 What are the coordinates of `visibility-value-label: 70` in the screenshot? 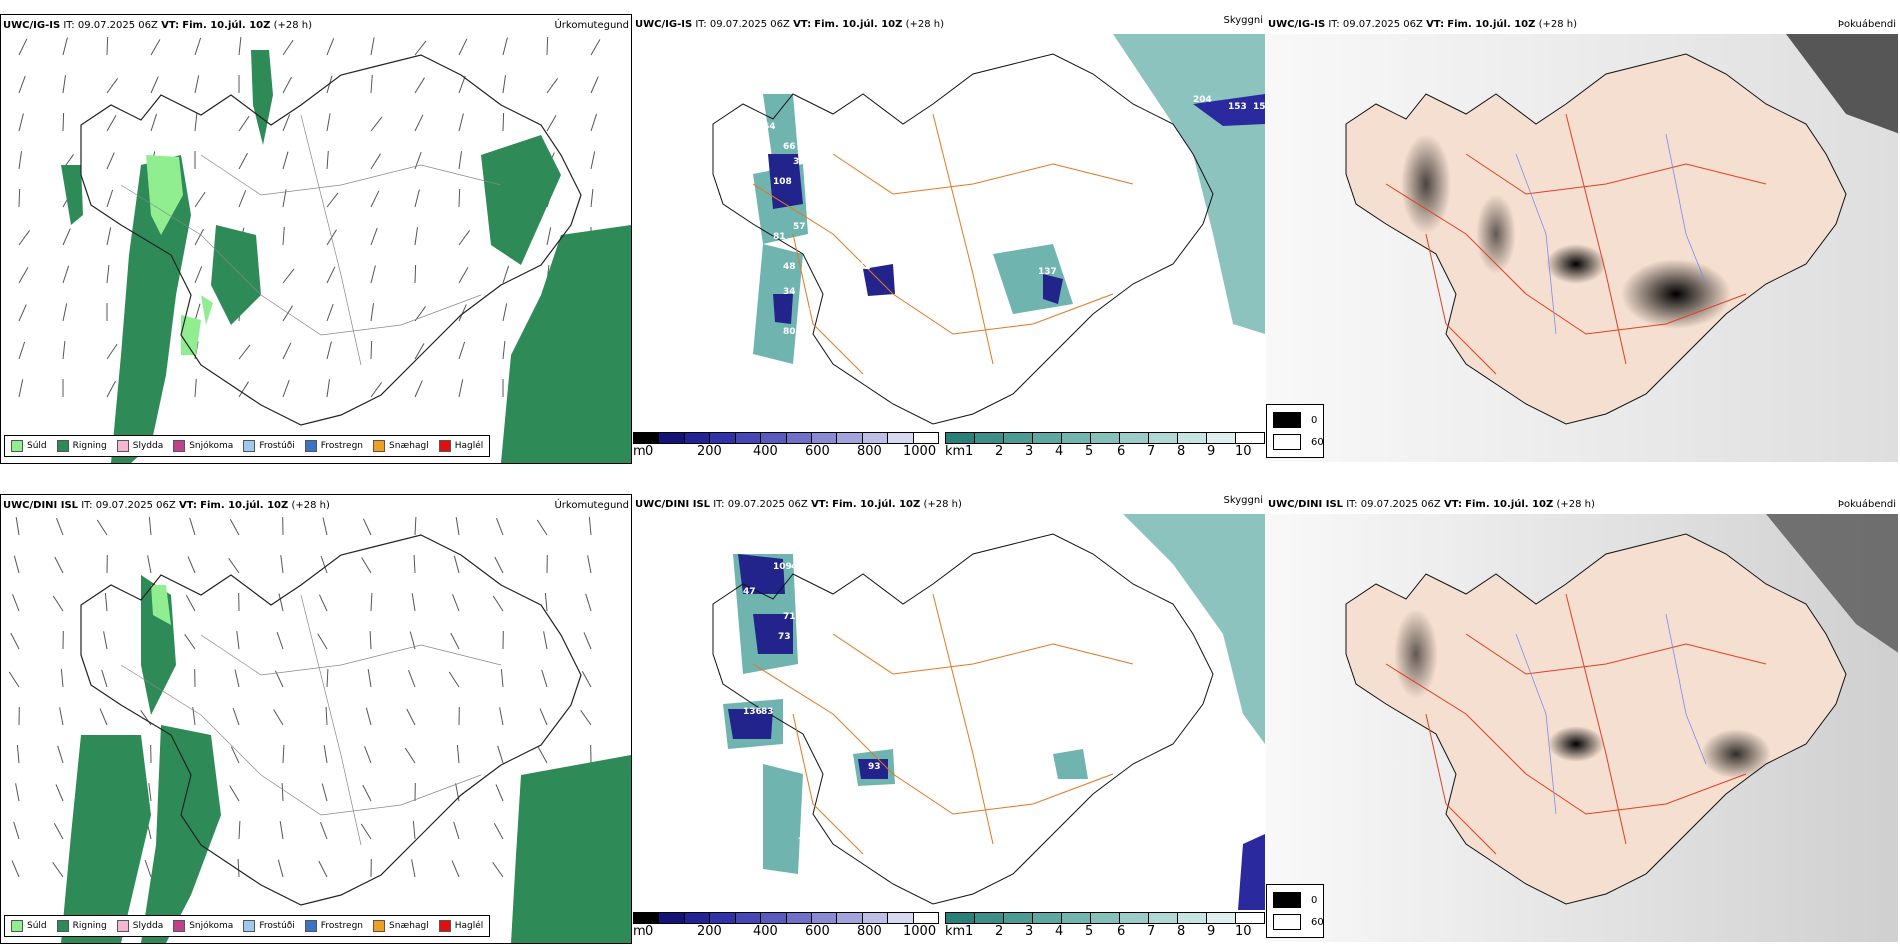 It's located at (934, 254).